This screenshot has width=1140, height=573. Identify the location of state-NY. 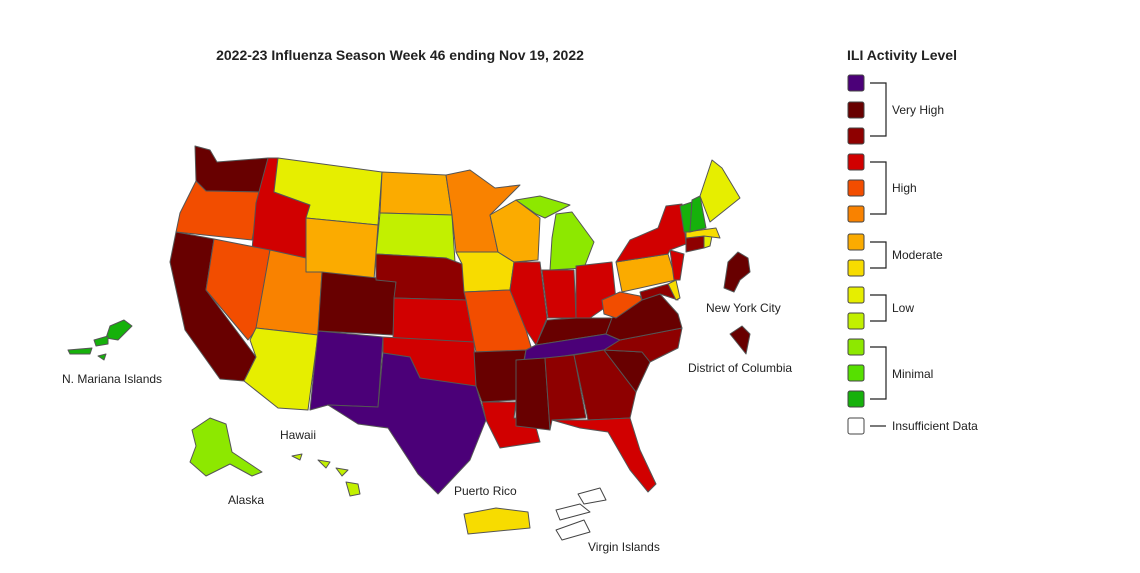
(651, 233).